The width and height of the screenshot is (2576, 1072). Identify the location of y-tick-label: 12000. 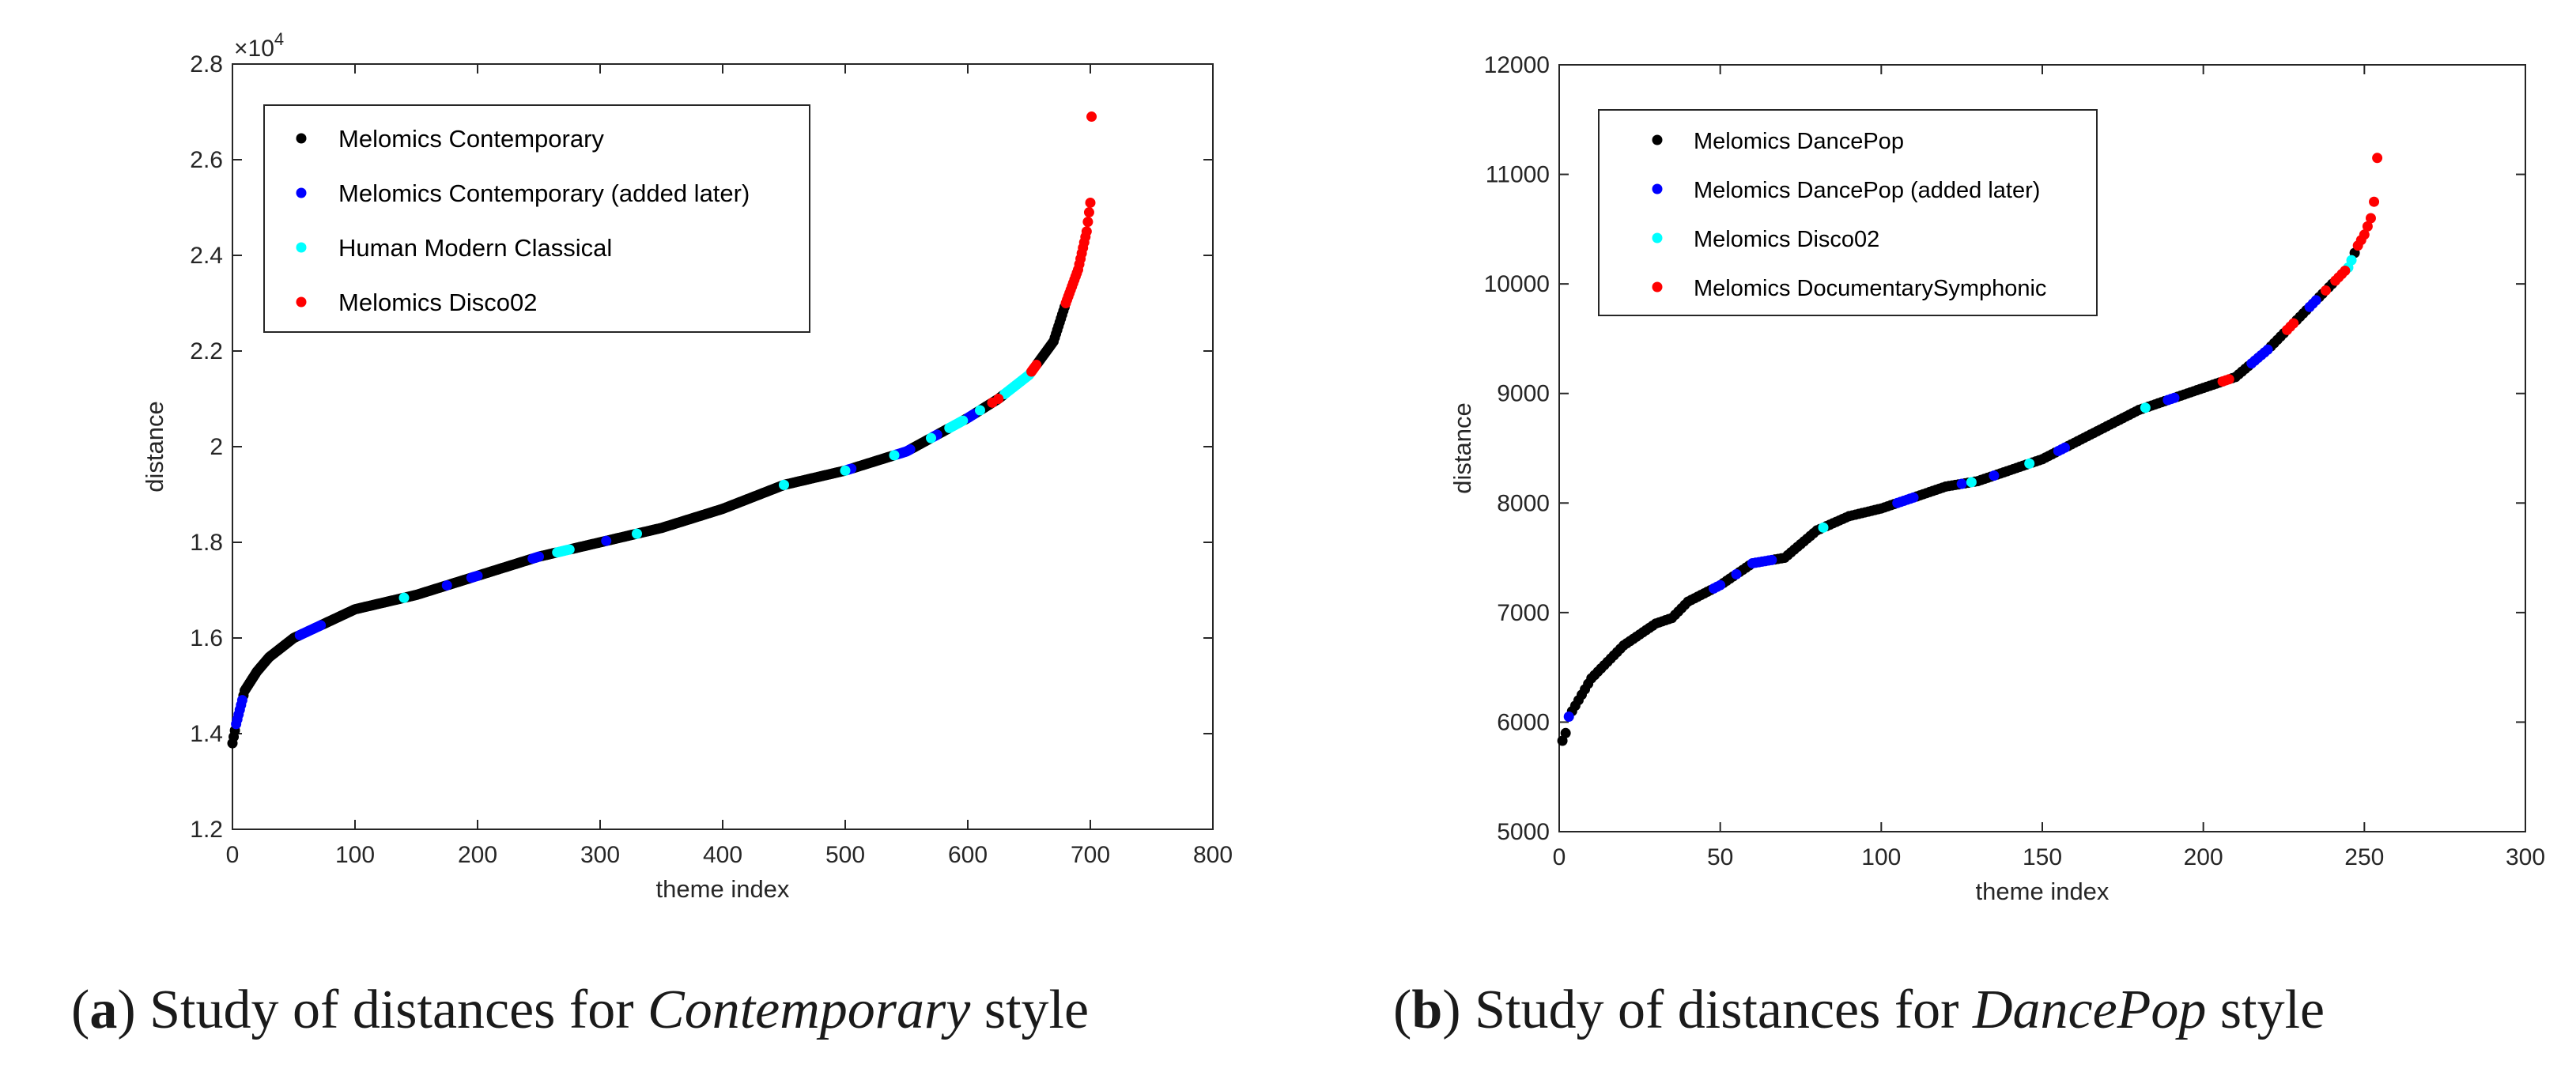
(1517, 65).